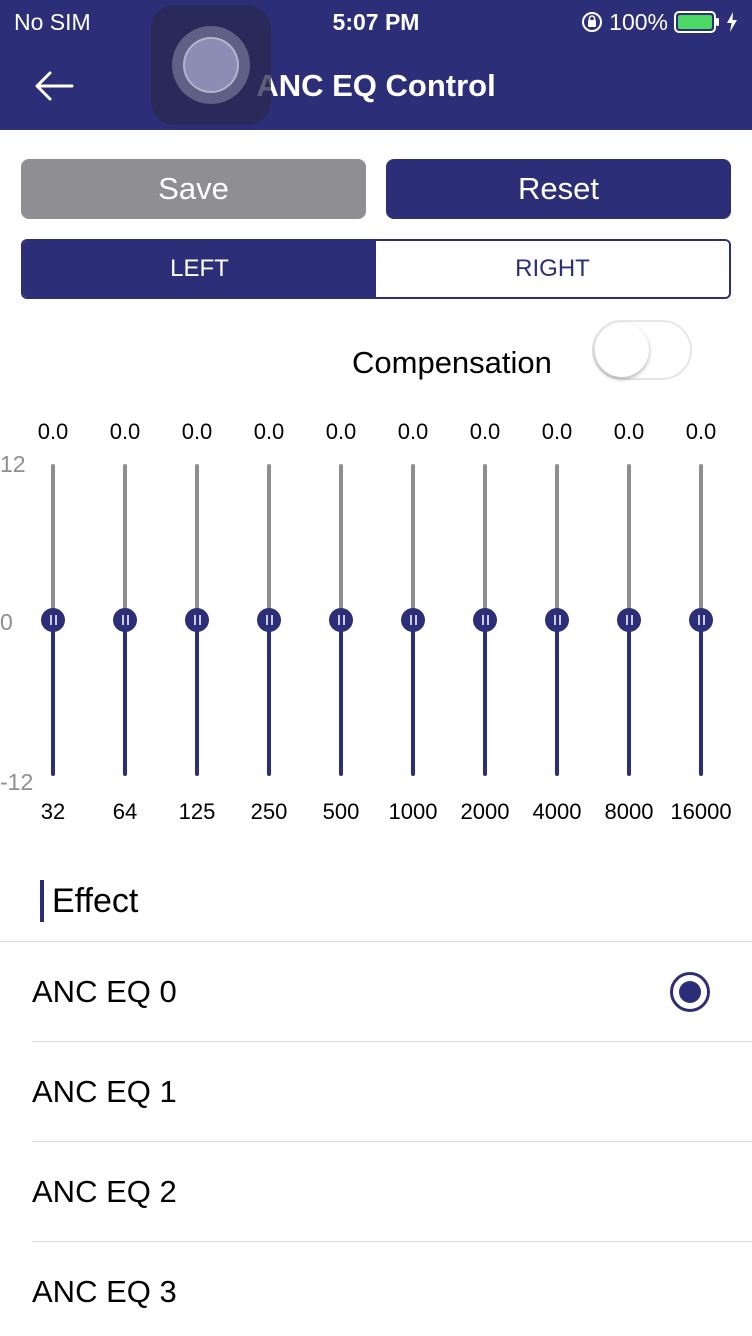  I want to click on eq-band: 0.0 16000, so click(700, 615).